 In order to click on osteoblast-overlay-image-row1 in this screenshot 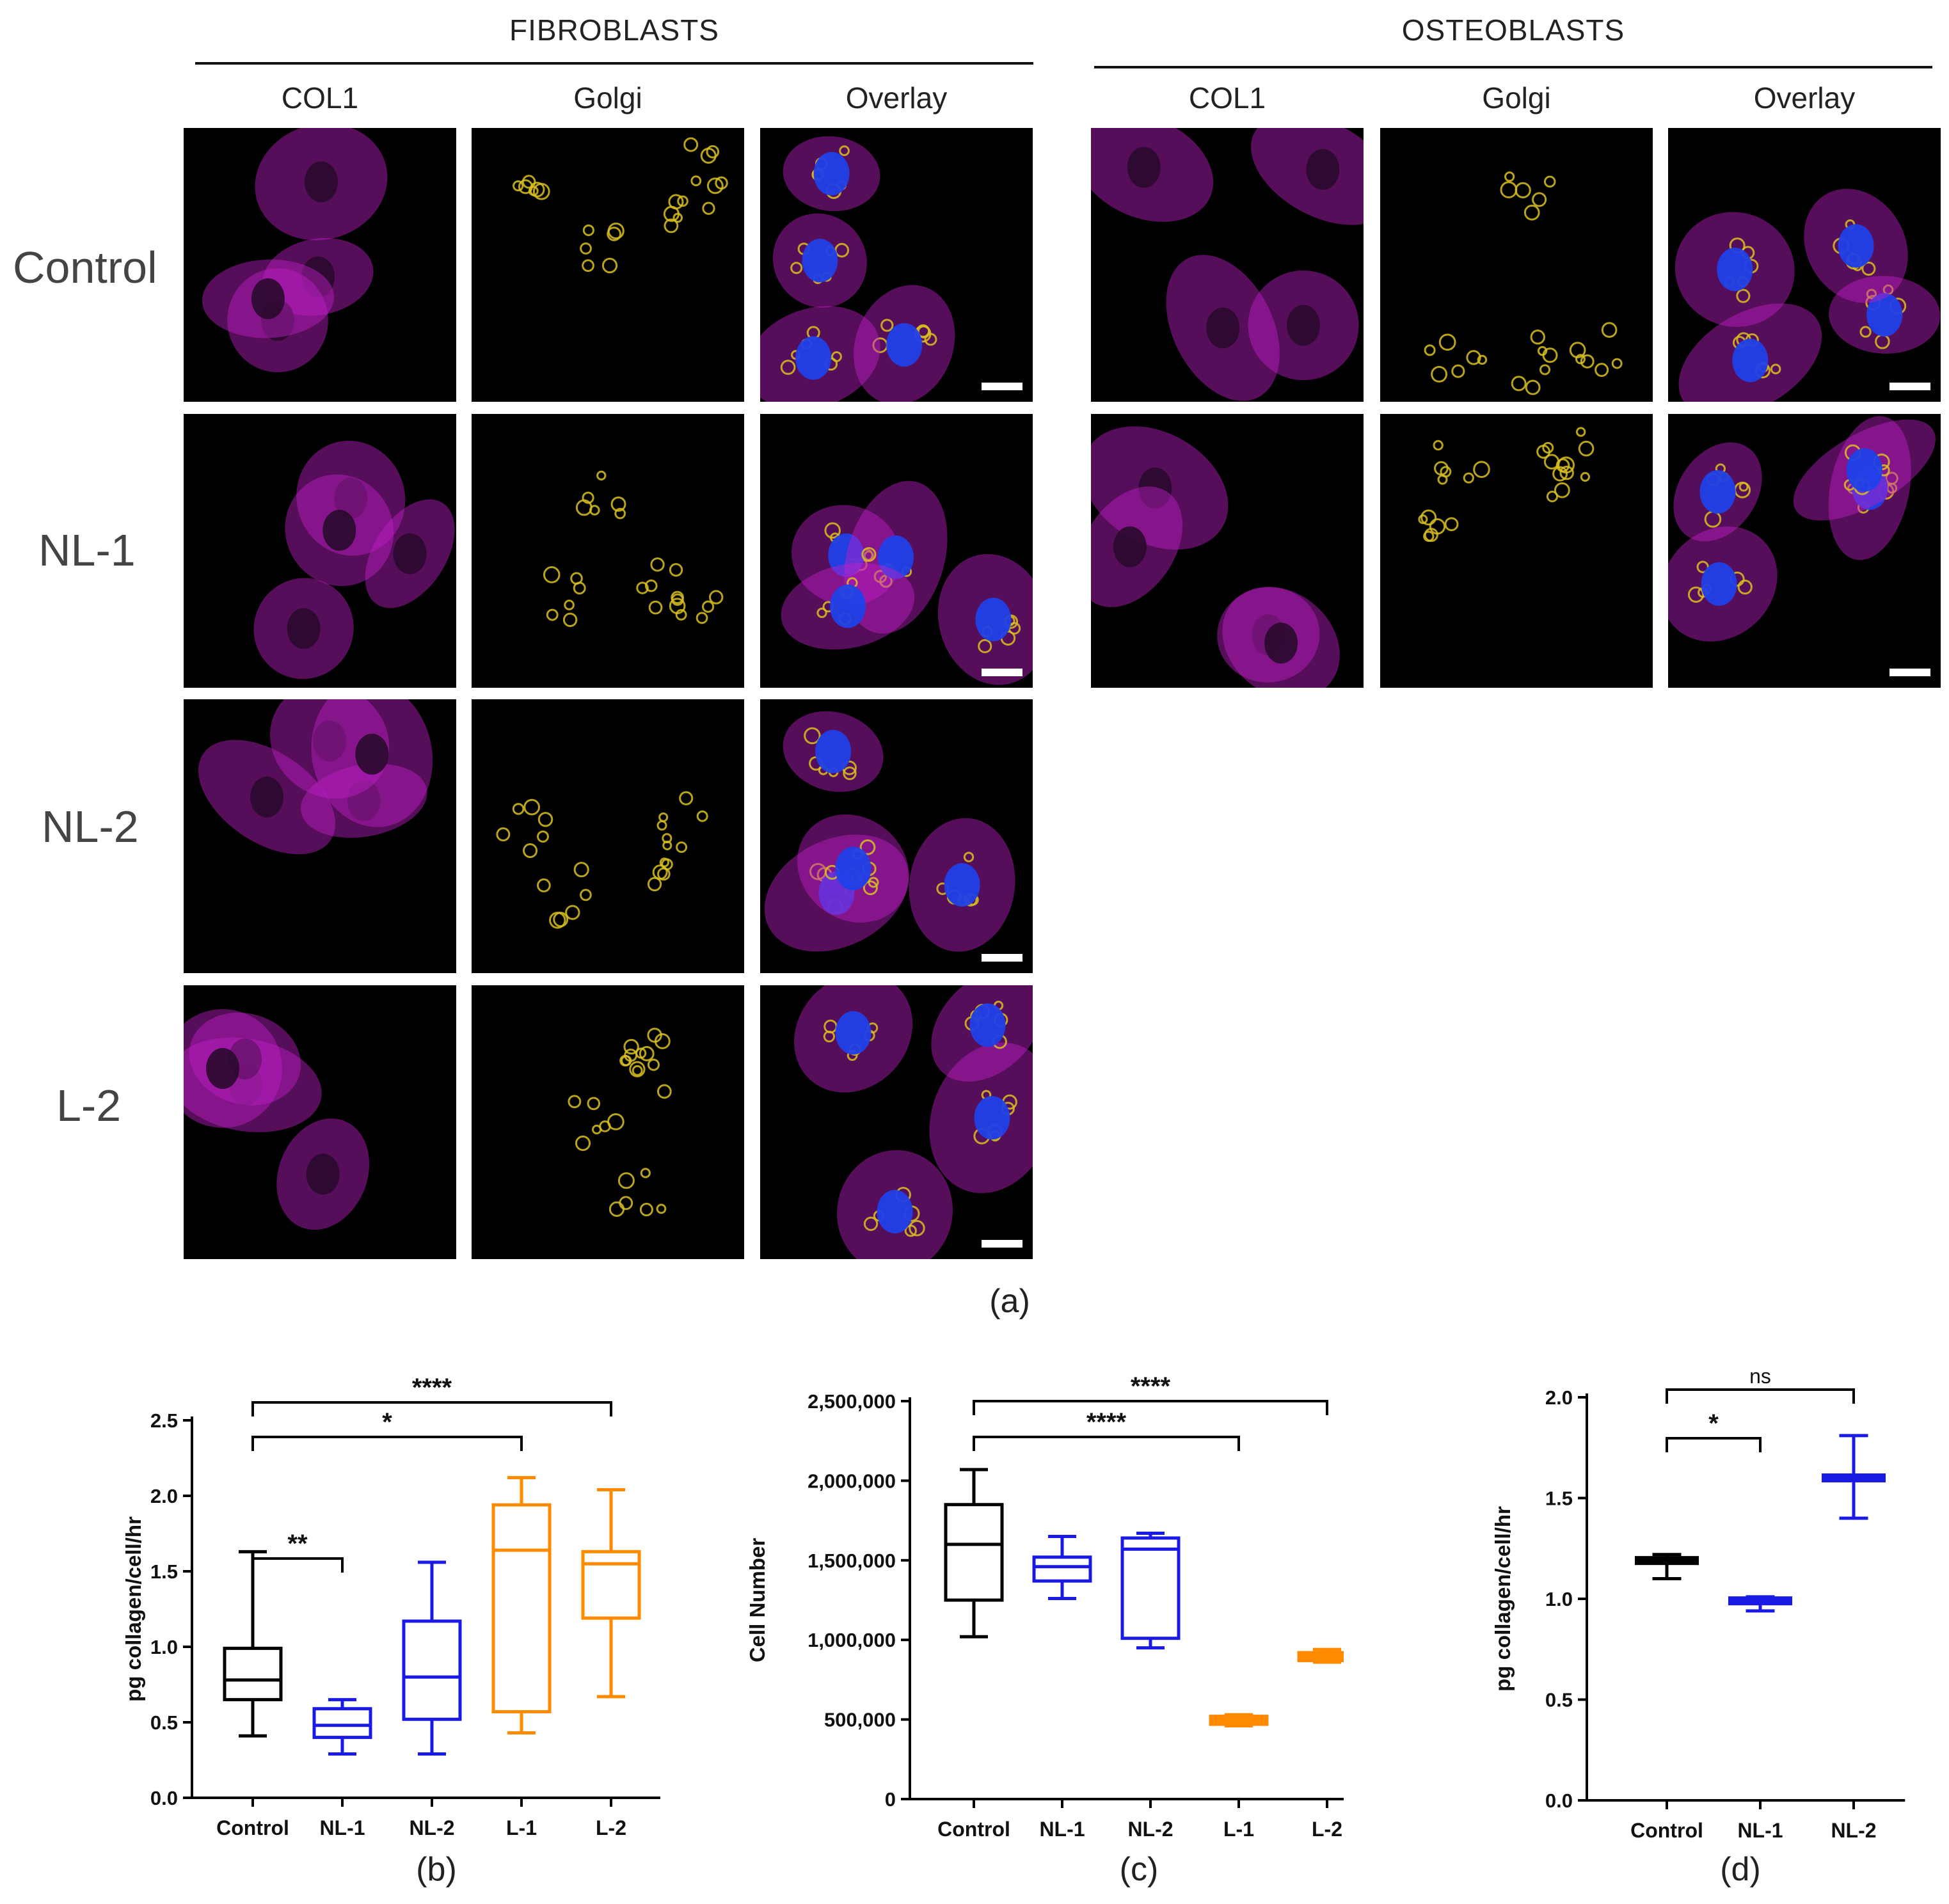, I will do `click(1804, 265)`.